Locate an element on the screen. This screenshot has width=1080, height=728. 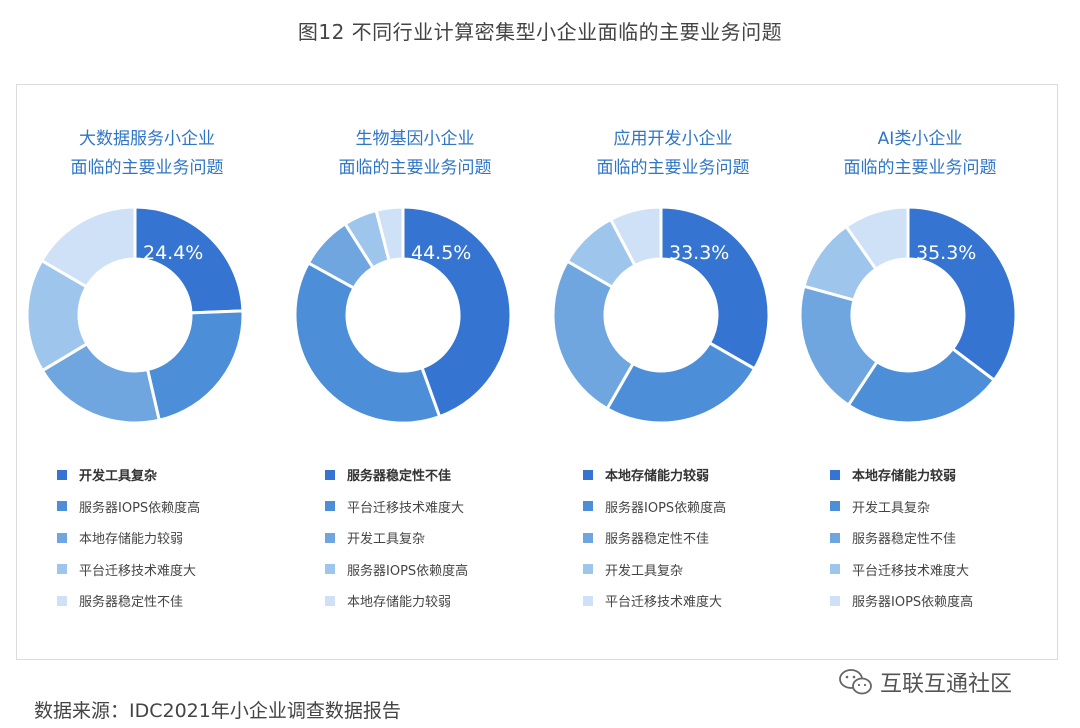
chart-title-line1: 生物基因小企业 is located at coordinates (415, 139).